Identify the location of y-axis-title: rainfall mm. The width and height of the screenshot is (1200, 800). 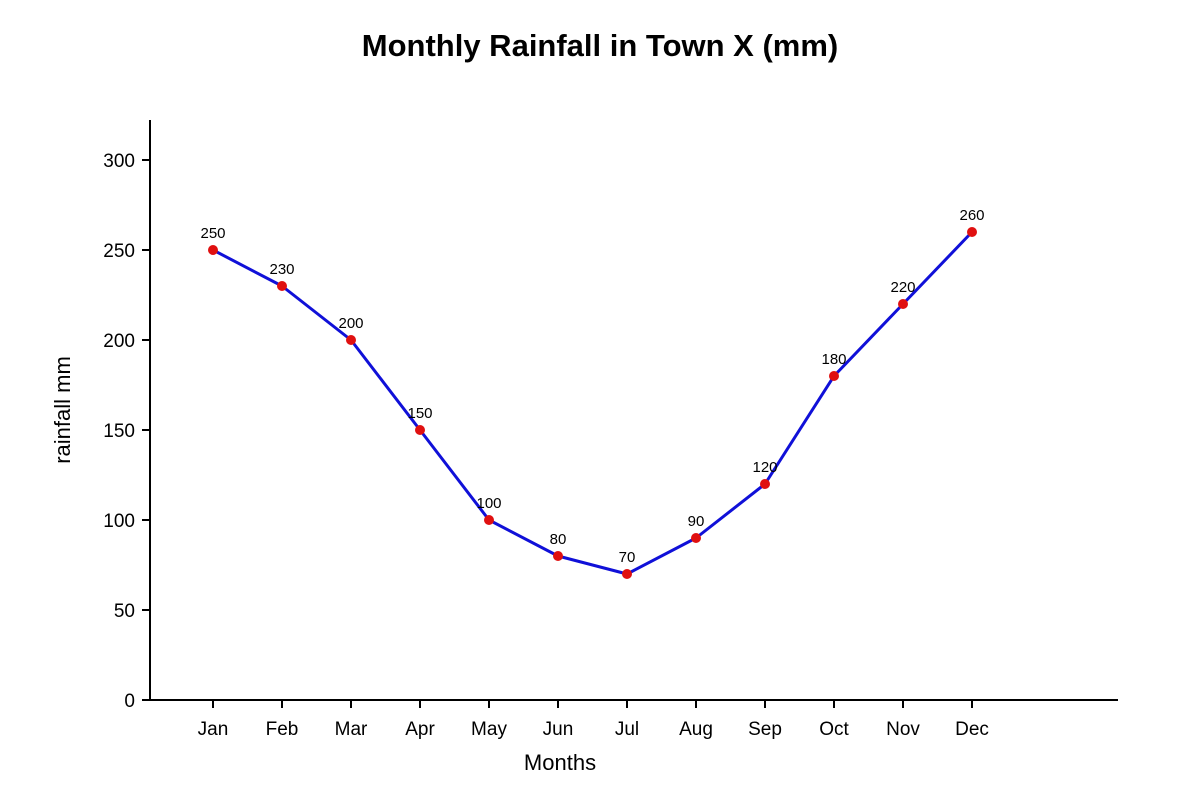
(62, 410).